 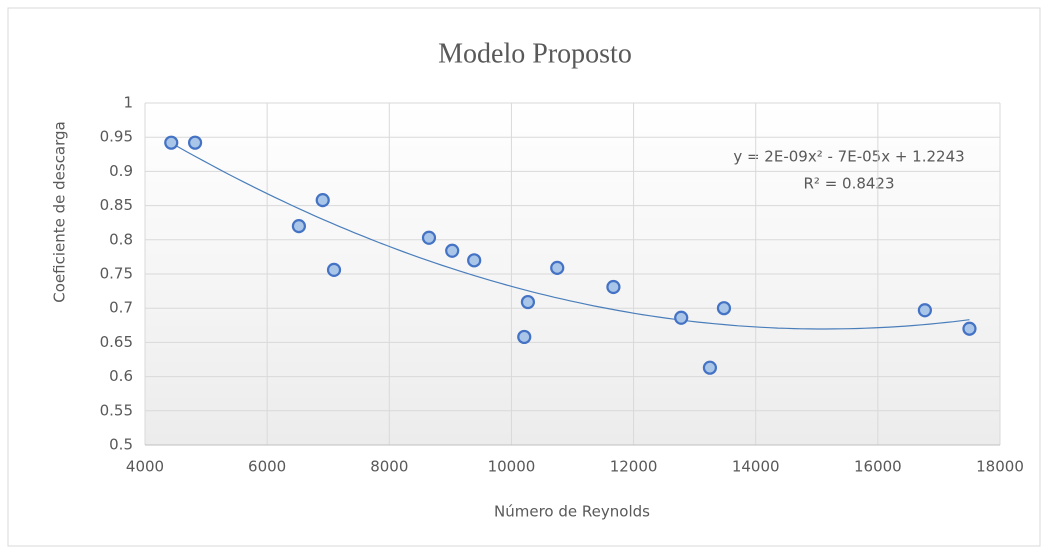 What do you see at coordinates (116, 342) in the screenshot?
I see `y-tick-label: 0.65` at bounding box center [116, 342].